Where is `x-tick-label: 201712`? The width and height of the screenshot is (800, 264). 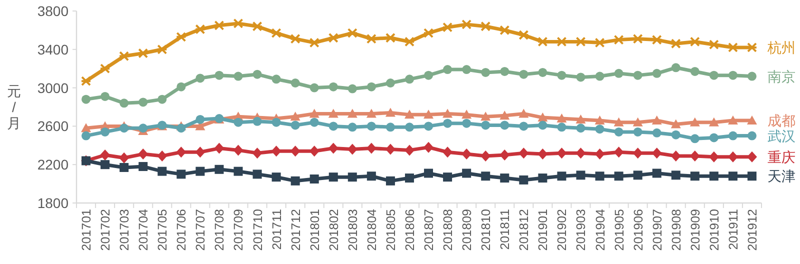
x-tick-label: 201712 is located at coordinates (295, 229).